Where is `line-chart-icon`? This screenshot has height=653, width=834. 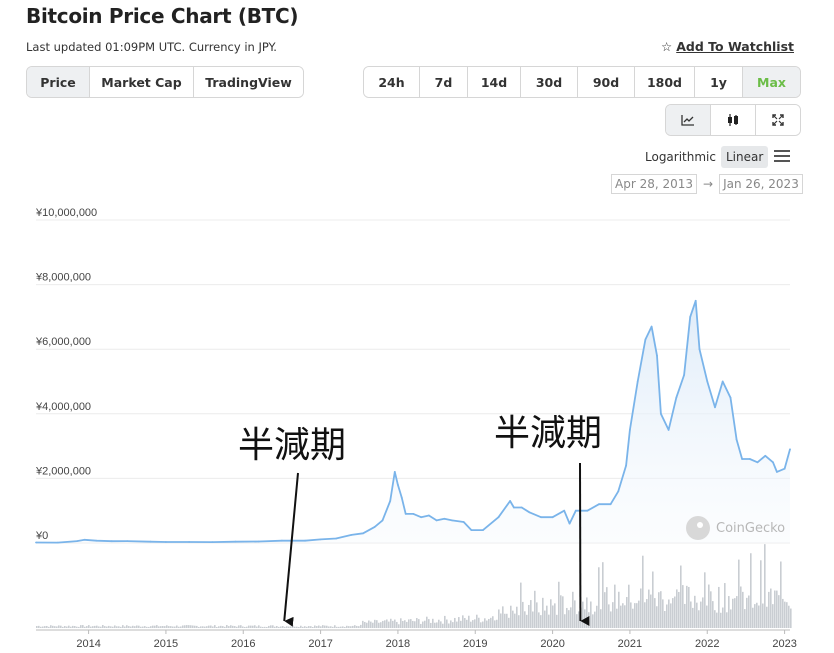 line-chart-icon is located at coordinates (688, 120).